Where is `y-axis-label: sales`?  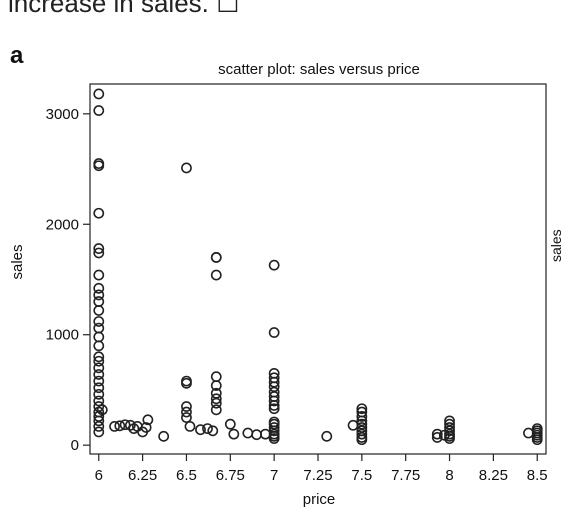 y-axis-label: sales is located at coordinates (17, 261).